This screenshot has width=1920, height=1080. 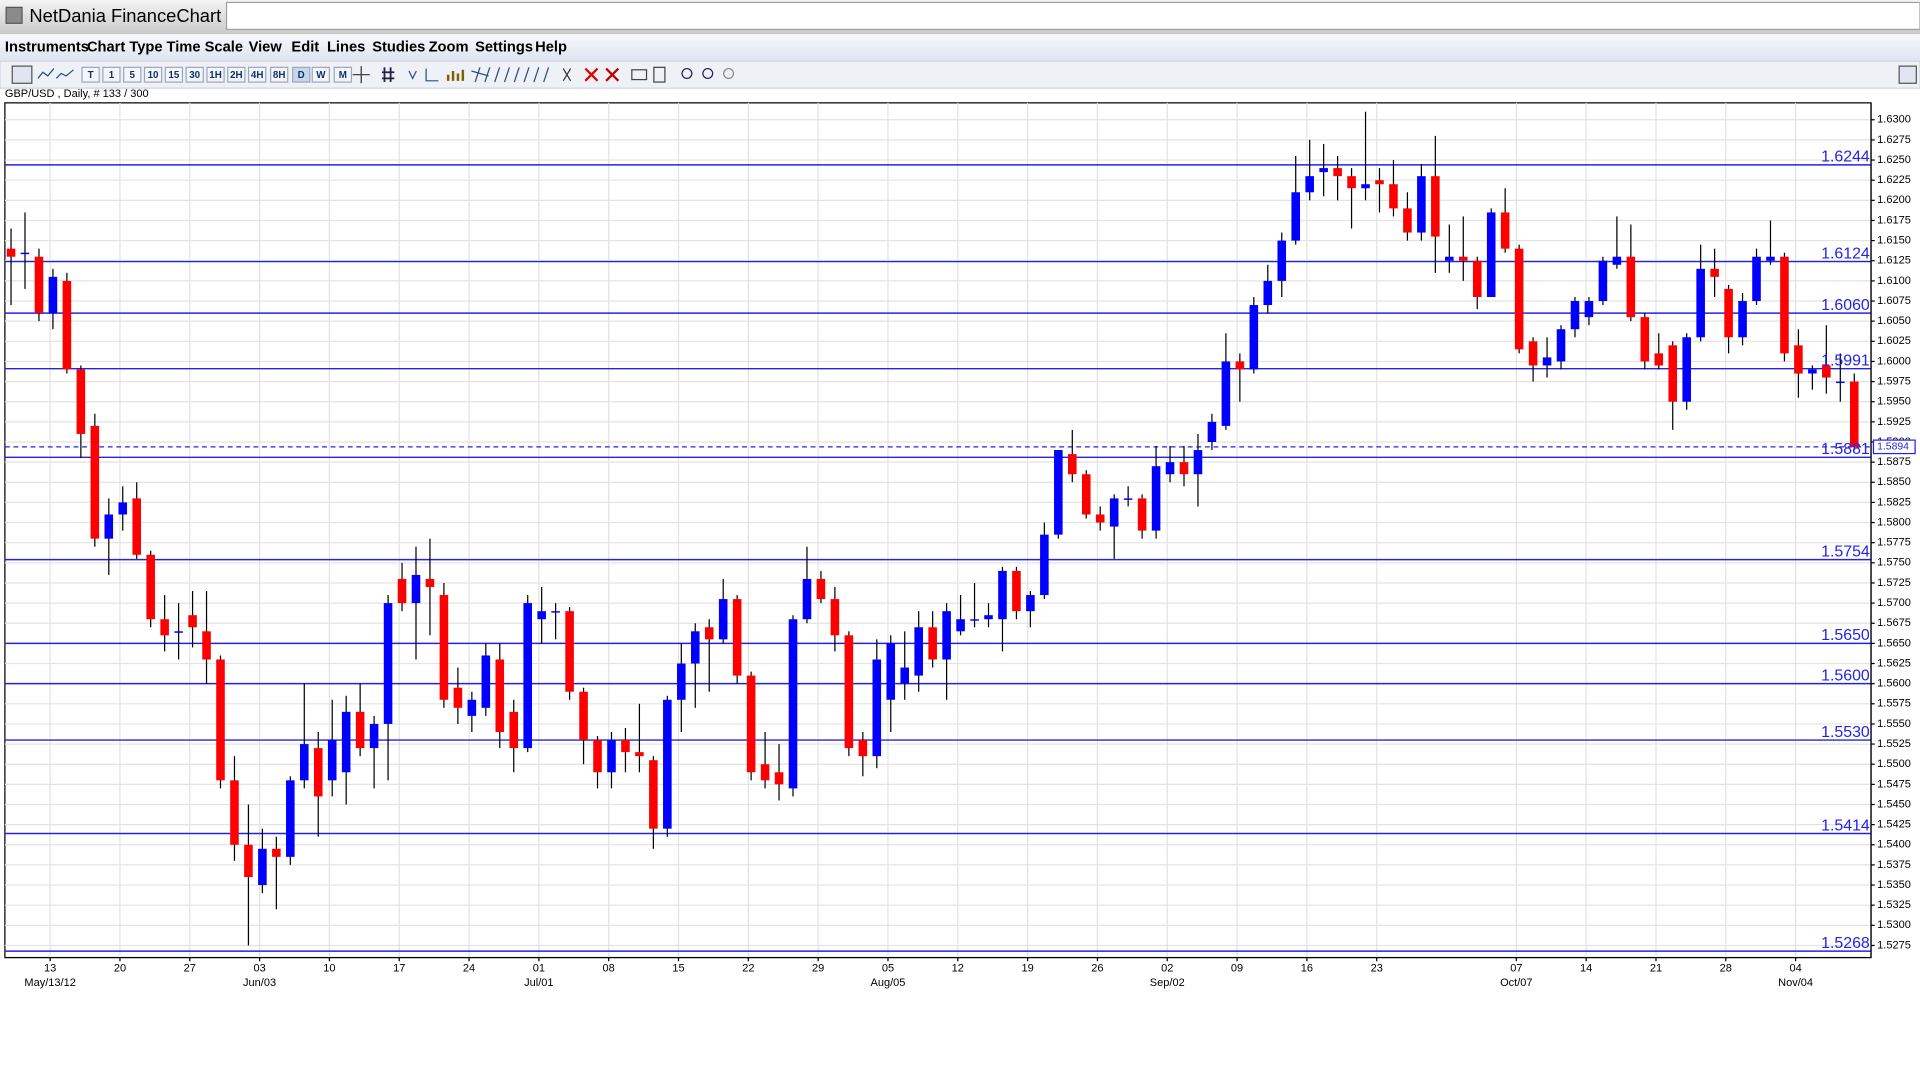 I want to click on button-label: 2H, so click(x=236, y=75).